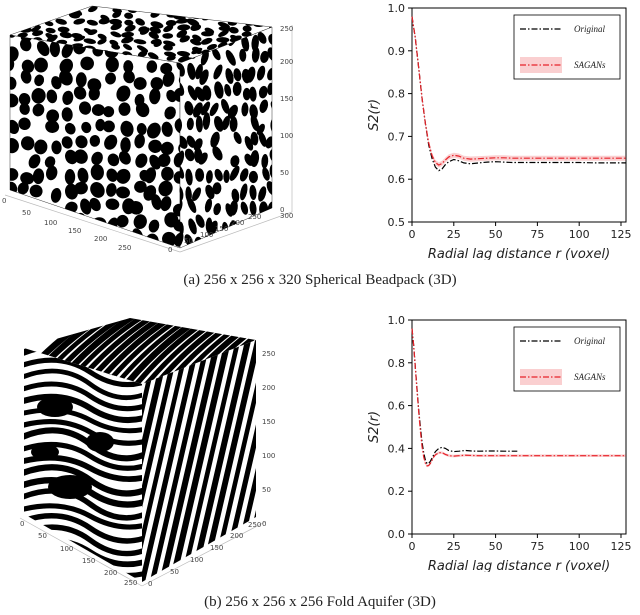  I want to click on cube-a-rtick: 0, so click(170, 250).